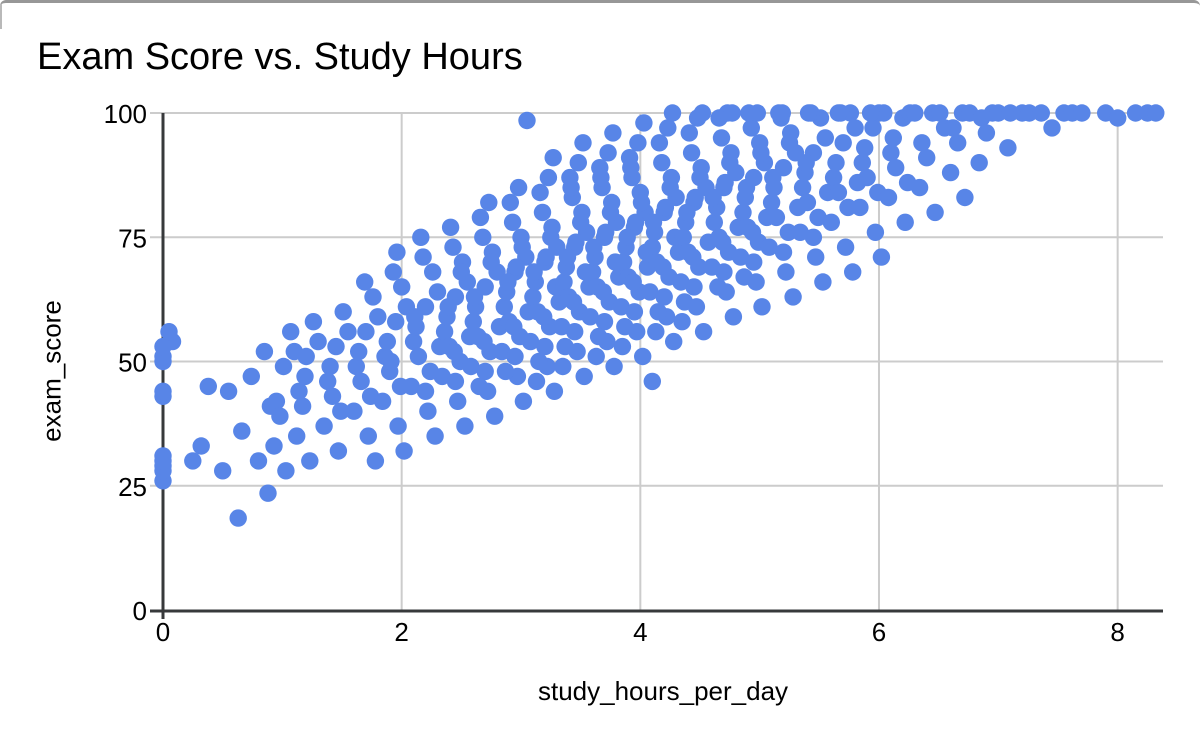 The image size is (1200, 742). I want to click on chart-title: Exam Score vs. Study Hours, so click(280, 57).